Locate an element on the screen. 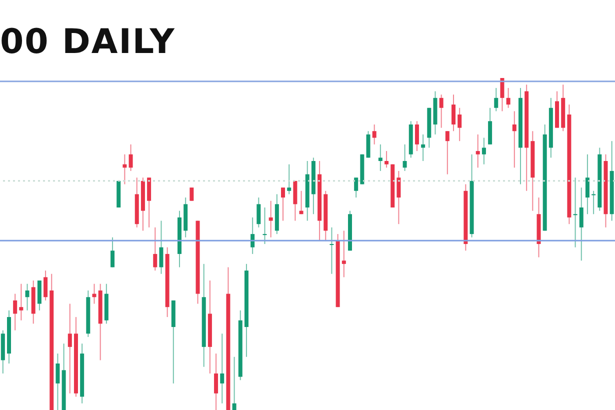 Image resolution: width=615 pixels, height=410 pixels. chart-title: 00 DAILY is located at coordinates (88, 42).